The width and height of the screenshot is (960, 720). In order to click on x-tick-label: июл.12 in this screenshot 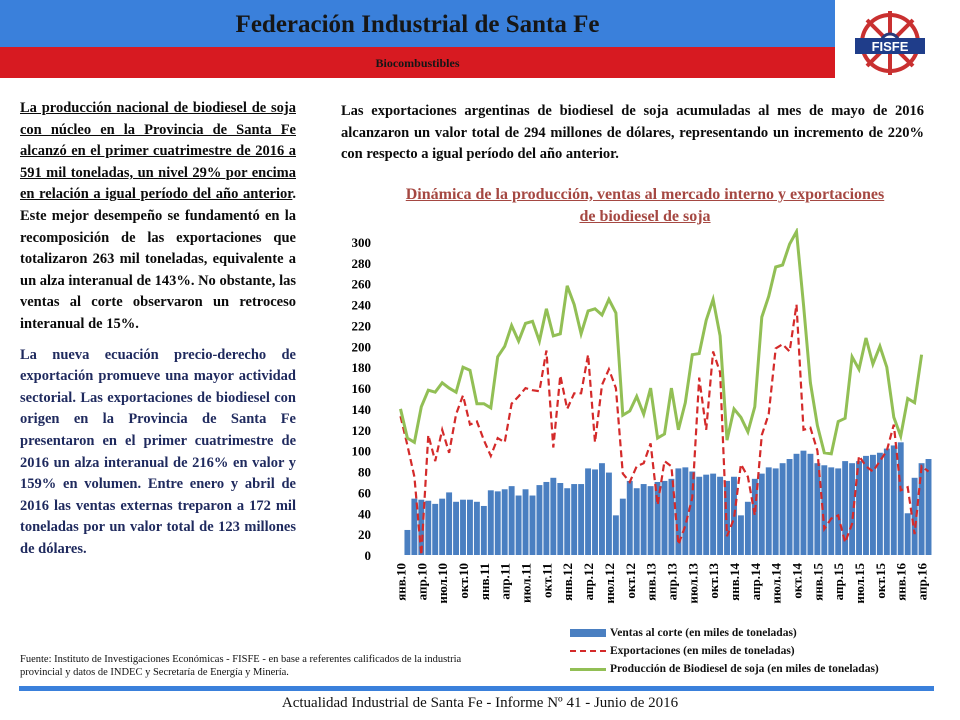, I will do `click(609, 583)`.